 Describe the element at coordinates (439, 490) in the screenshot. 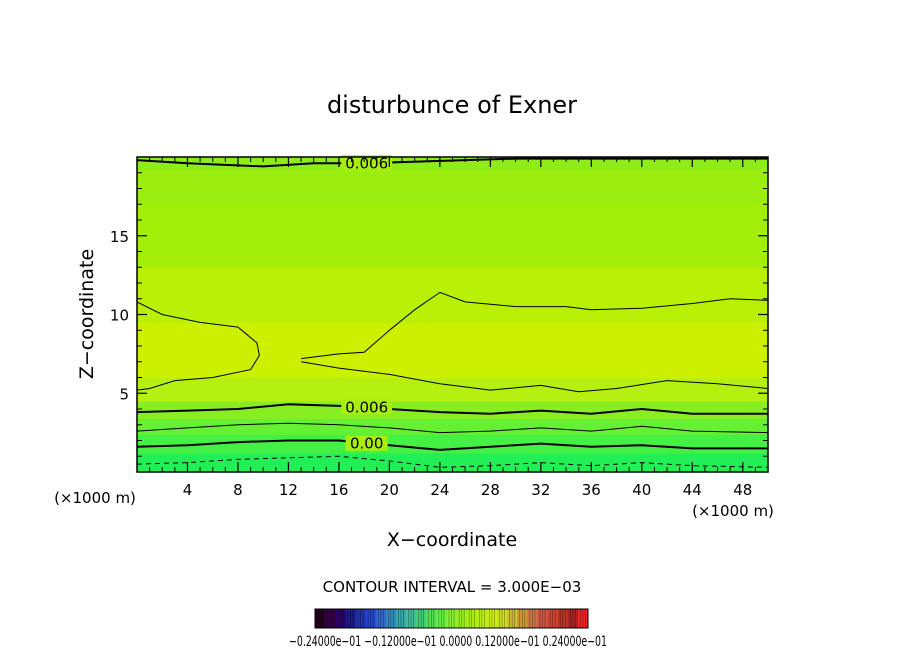

I see `x-tick-label: 24` at that location.